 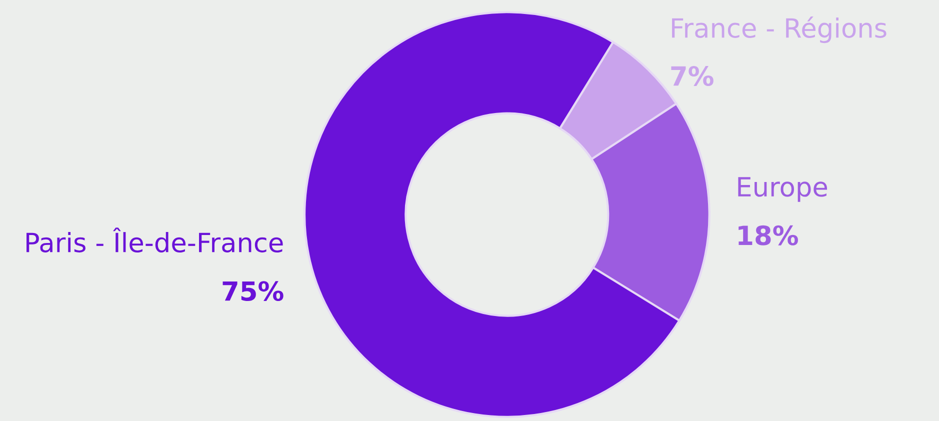 What do you see at coordinates (692, 76) in the screenshot?
I see `data-label: 7%` at bounding box center [692, 76].